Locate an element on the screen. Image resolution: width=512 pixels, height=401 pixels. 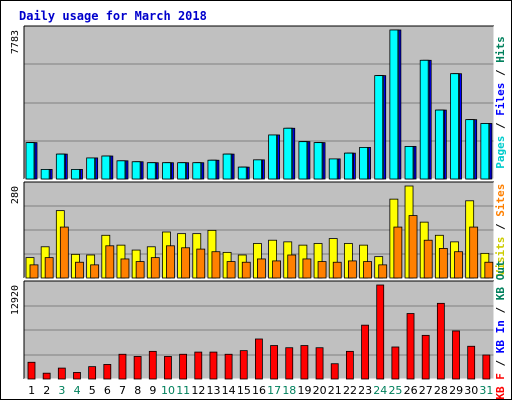
x-tick-label: 24 is located at coordinates (380, 390).